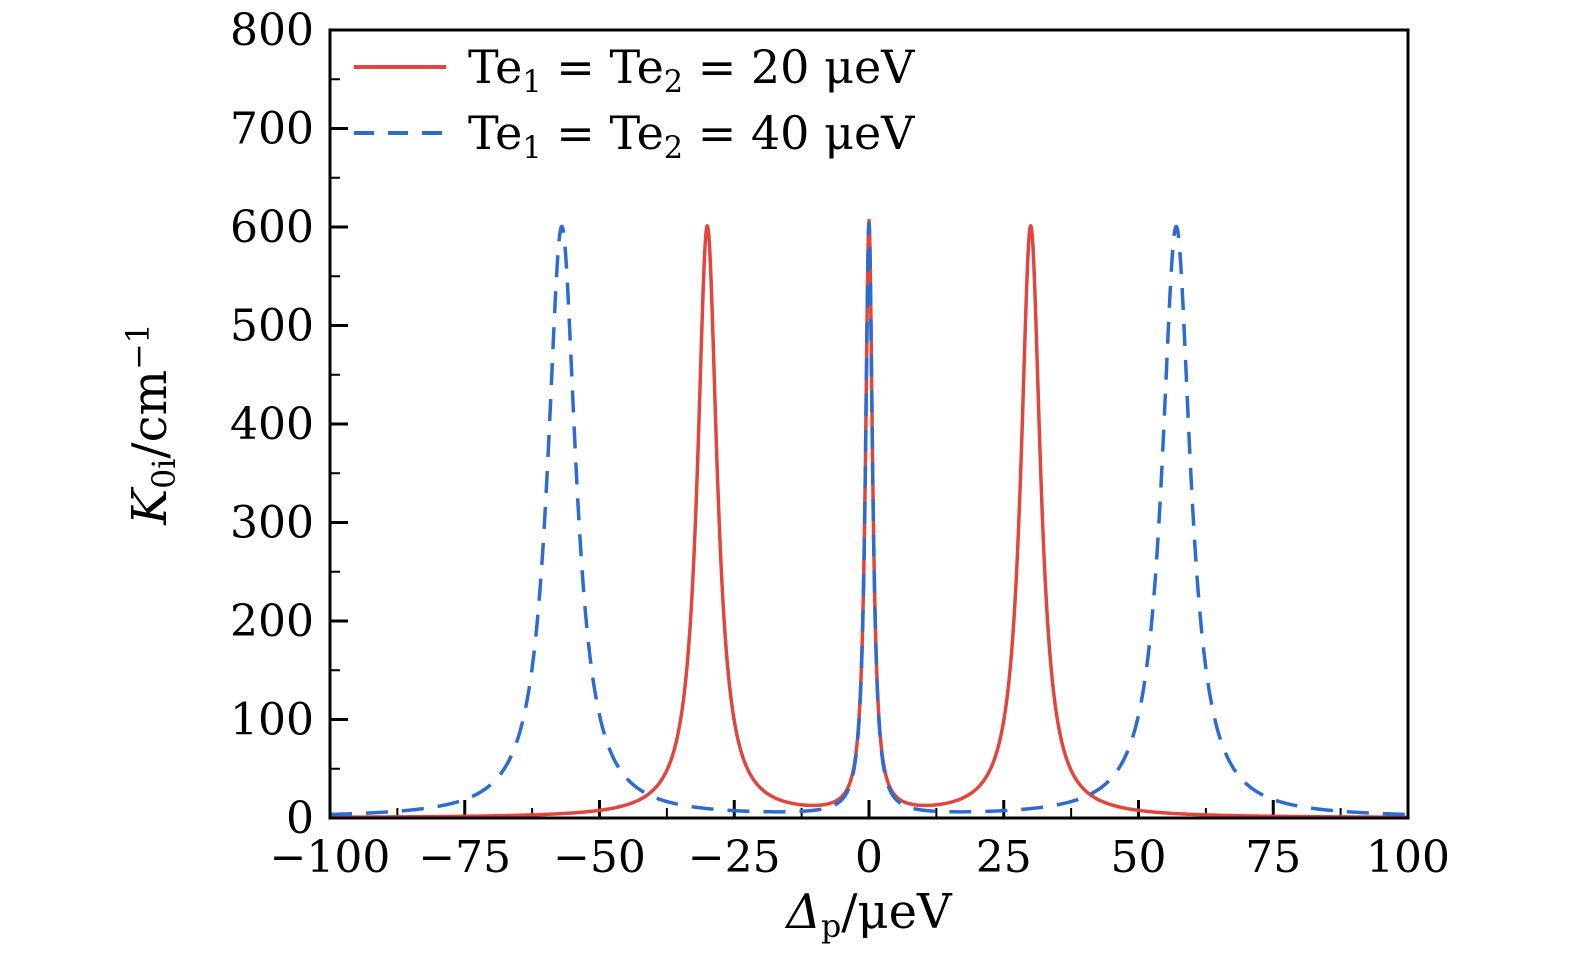 Image resolution: width=1575 pixels, height=974 pixels. I want to click on legend-label-series-1: Te1 = Te2 = 20 μeV, so click(691, 70).